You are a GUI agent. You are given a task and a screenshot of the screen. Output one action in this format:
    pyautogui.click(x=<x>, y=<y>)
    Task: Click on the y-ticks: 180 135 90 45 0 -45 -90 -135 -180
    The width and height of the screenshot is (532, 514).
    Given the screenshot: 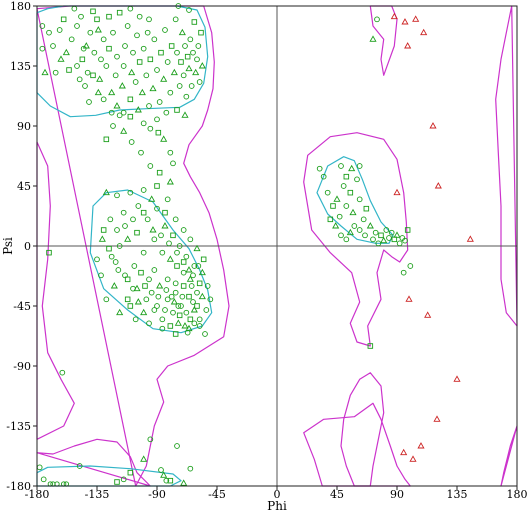 What is the action you would take?
    pyautogui.click(x=21, y=246)
    